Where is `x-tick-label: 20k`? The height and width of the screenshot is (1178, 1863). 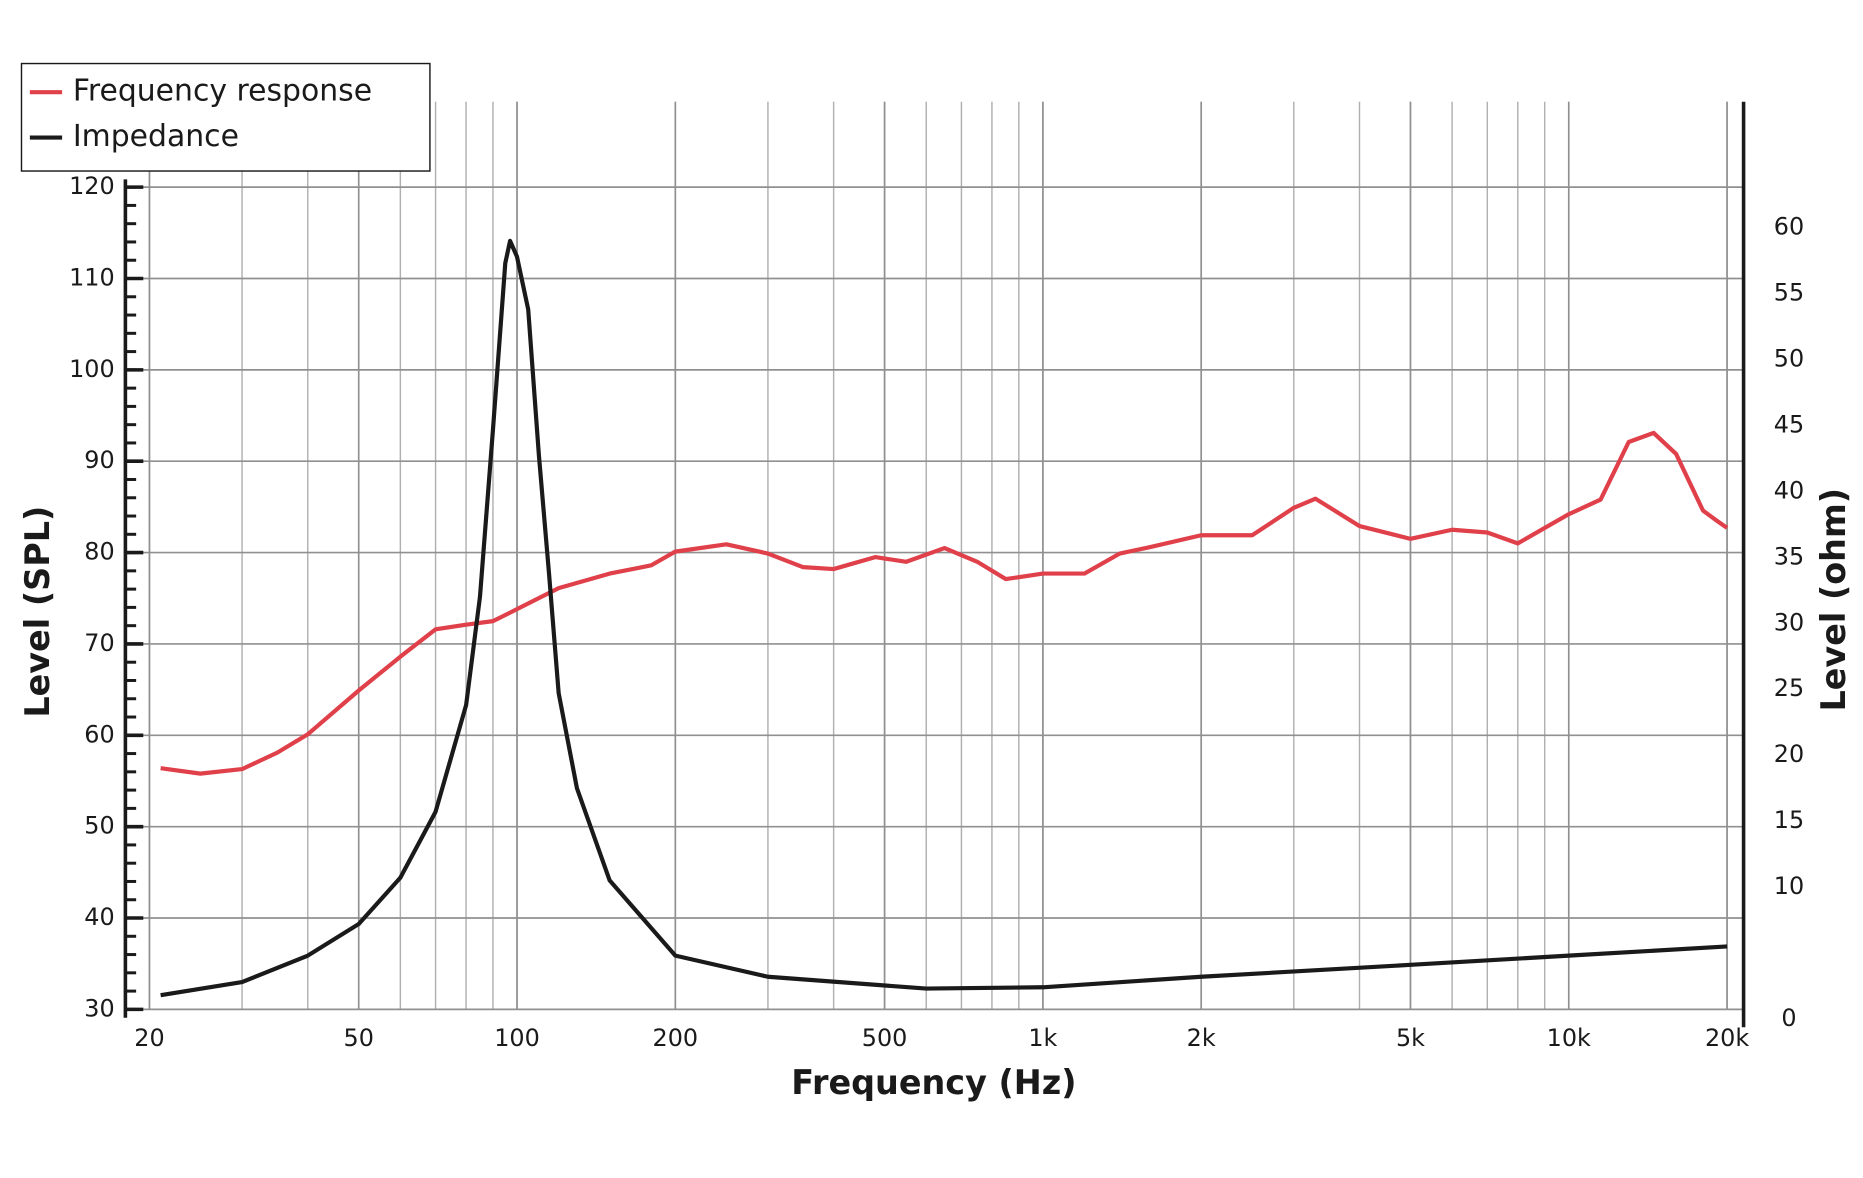 x-tick-label: 20k is located at coordinates (1727, 1038).